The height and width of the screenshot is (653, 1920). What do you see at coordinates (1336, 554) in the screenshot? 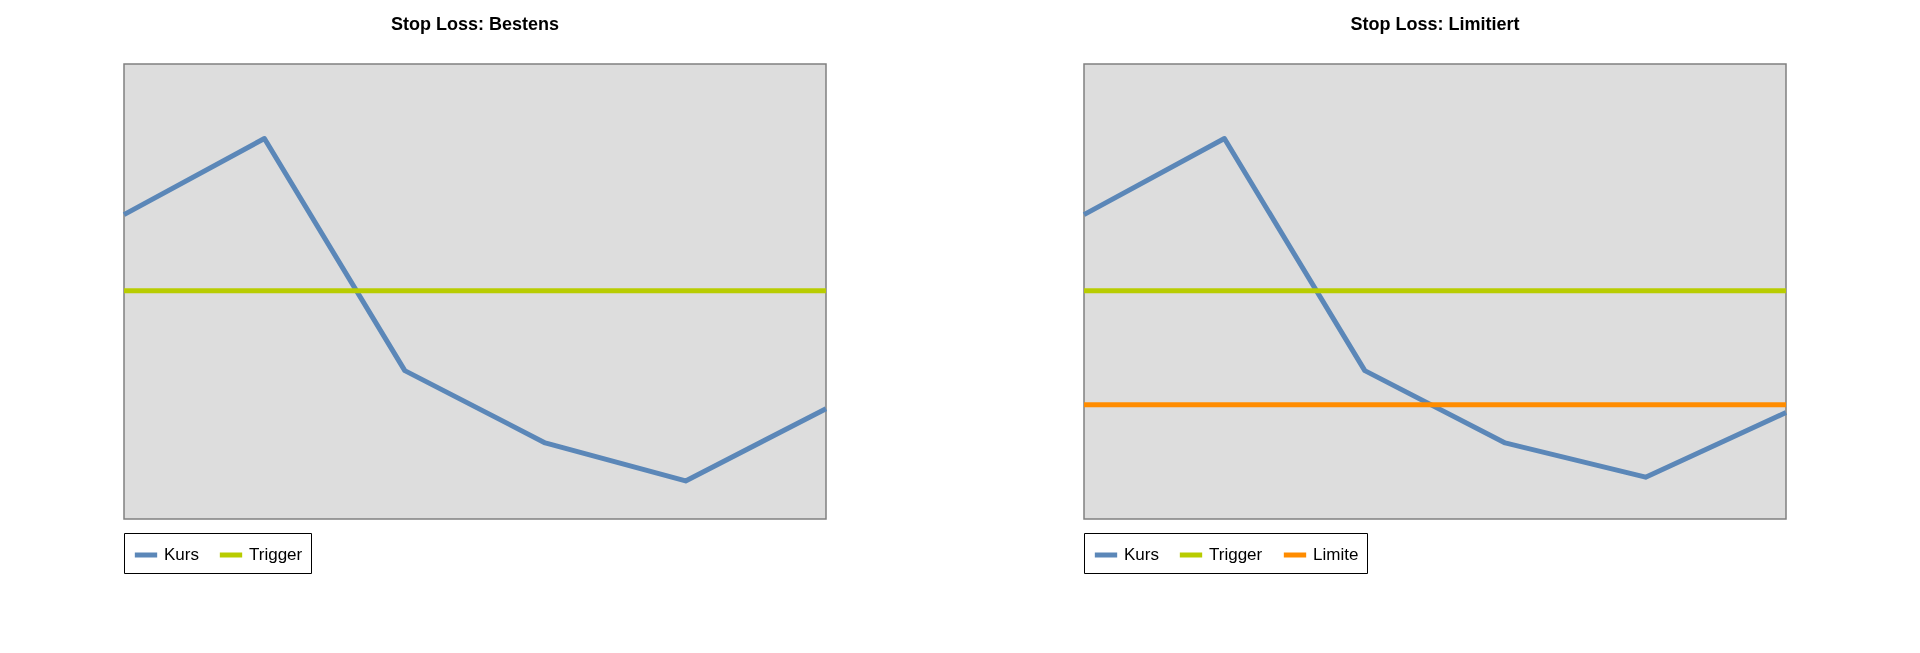
I see `legend-label: Limite` at bounding box center [1336, 554].